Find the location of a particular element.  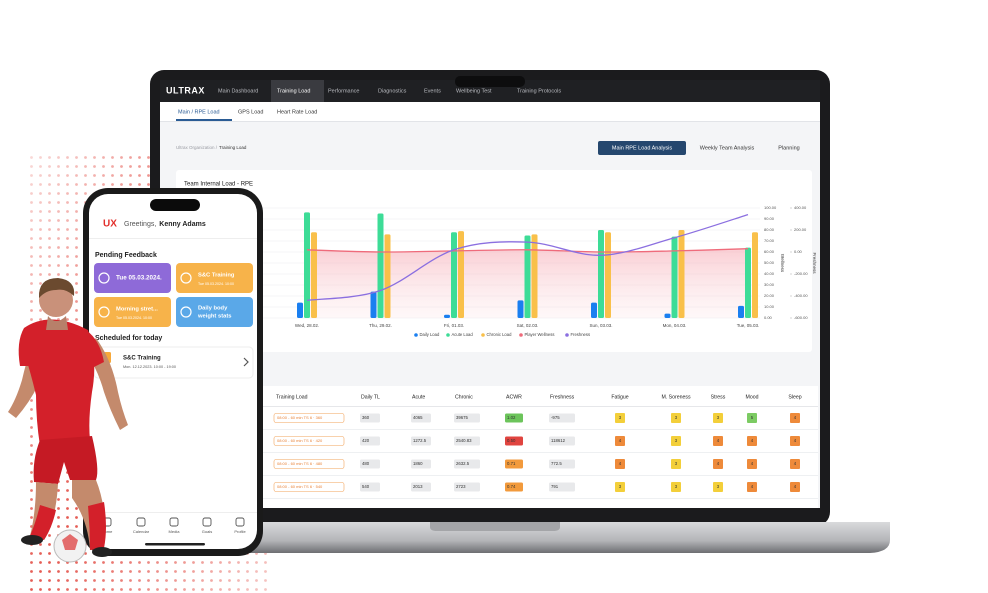

y-tick-label: 80.00 is located at coordinates (769, 229).